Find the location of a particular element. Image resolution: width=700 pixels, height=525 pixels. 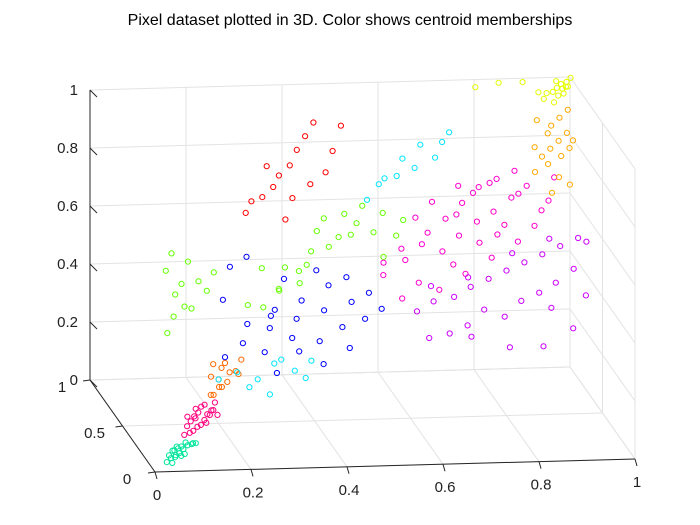

x-axis-line is located at coordinates (395, 465).